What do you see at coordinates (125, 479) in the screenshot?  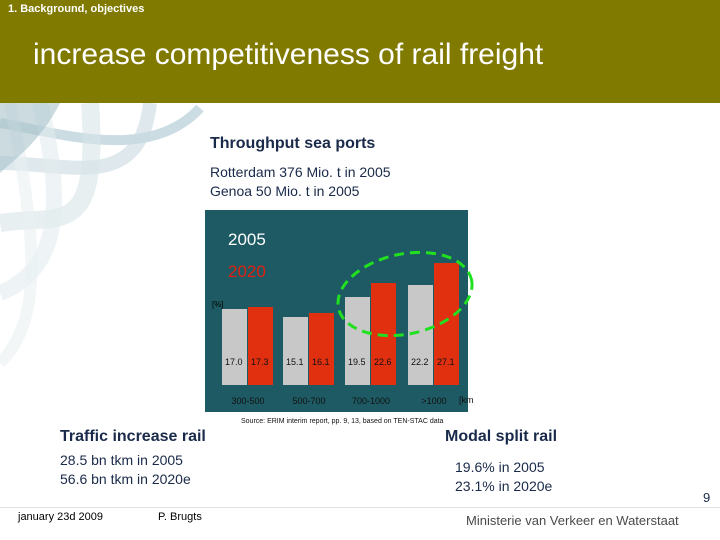 I see `traffic-line: 56.6 bn tkm in 2020e` at bounding box center [125, 479].